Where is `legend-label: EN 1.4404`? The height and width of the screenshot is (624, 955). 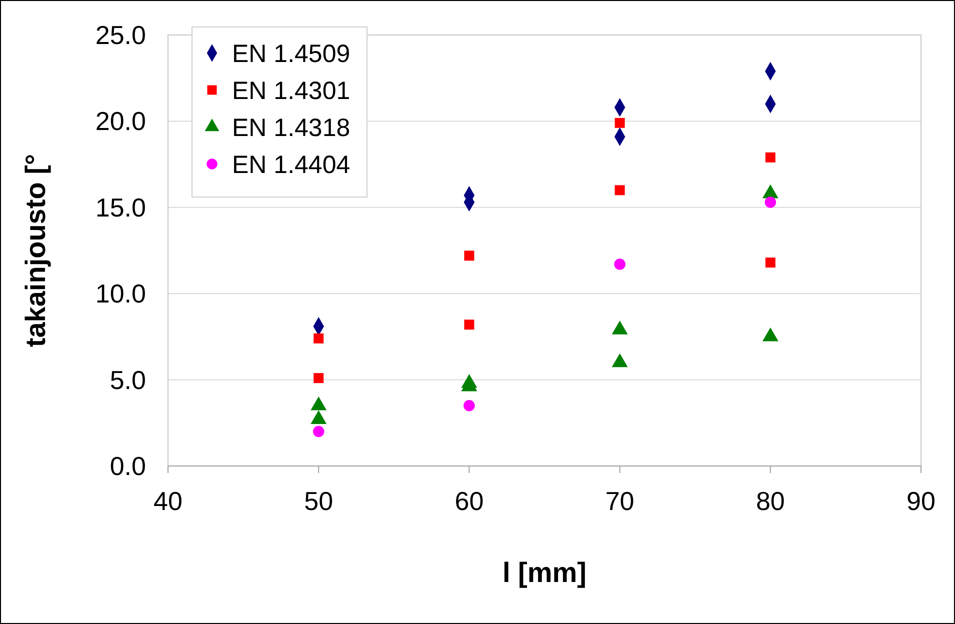 legend-label: EN 1.4404 is located at coordinates (291, 165).